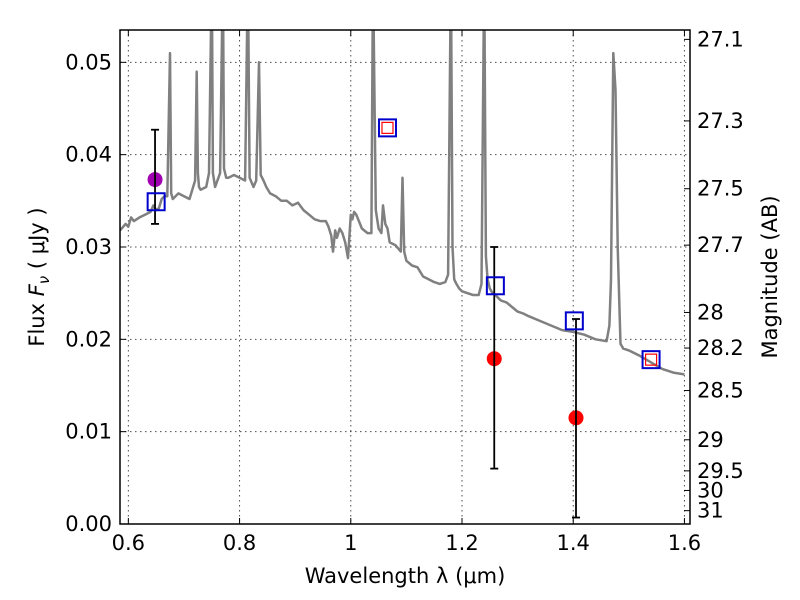 This screenshot has height=600, width=800. What do you see at coordinates (239, 543) in the screenshot?
I see `x-tick-label: 0.8` at bounding box center [239, 543].